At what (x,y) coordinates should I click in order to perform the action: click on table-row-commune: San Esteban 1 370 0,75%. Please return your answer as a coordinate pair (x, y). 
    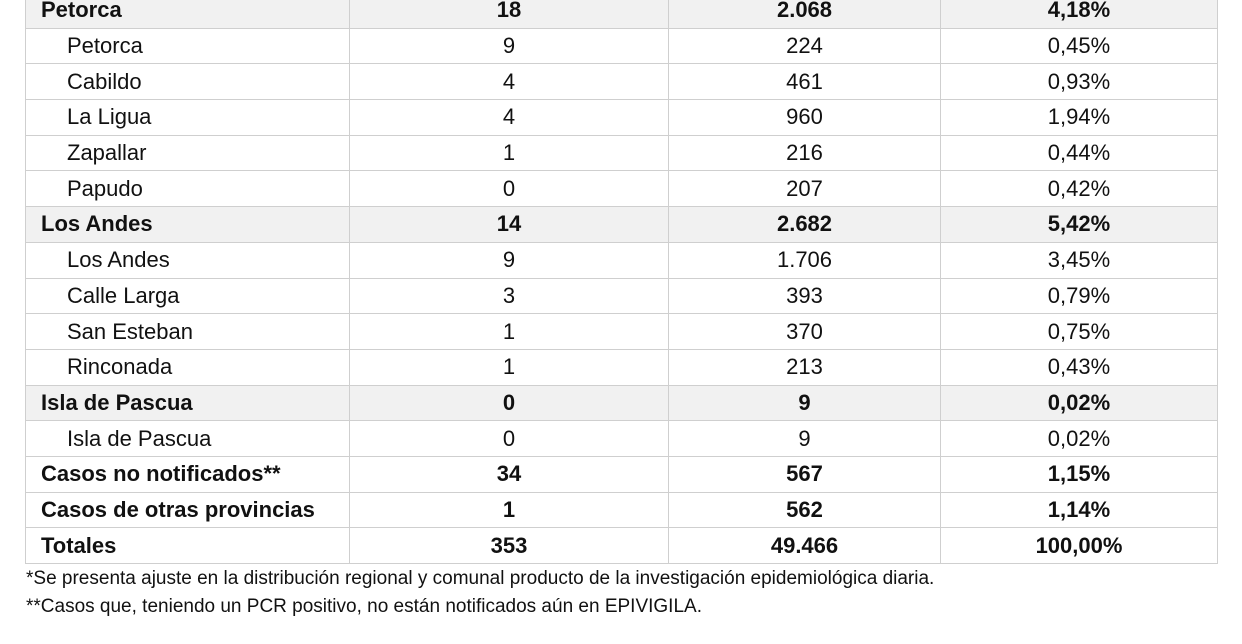
    Looking at the image, I should click on (621, 331).